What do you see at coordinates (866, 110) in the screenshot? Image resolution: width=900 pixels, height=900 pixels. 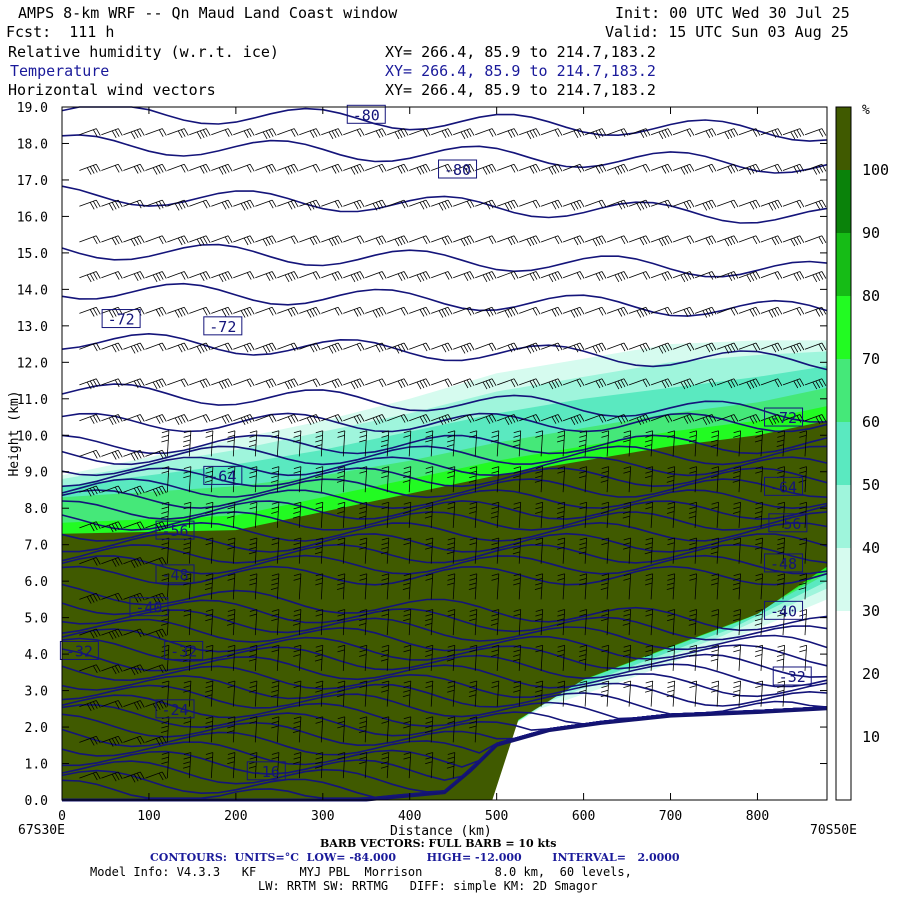 I see `colorbar-unit: %` at bounding box center [866, 110].